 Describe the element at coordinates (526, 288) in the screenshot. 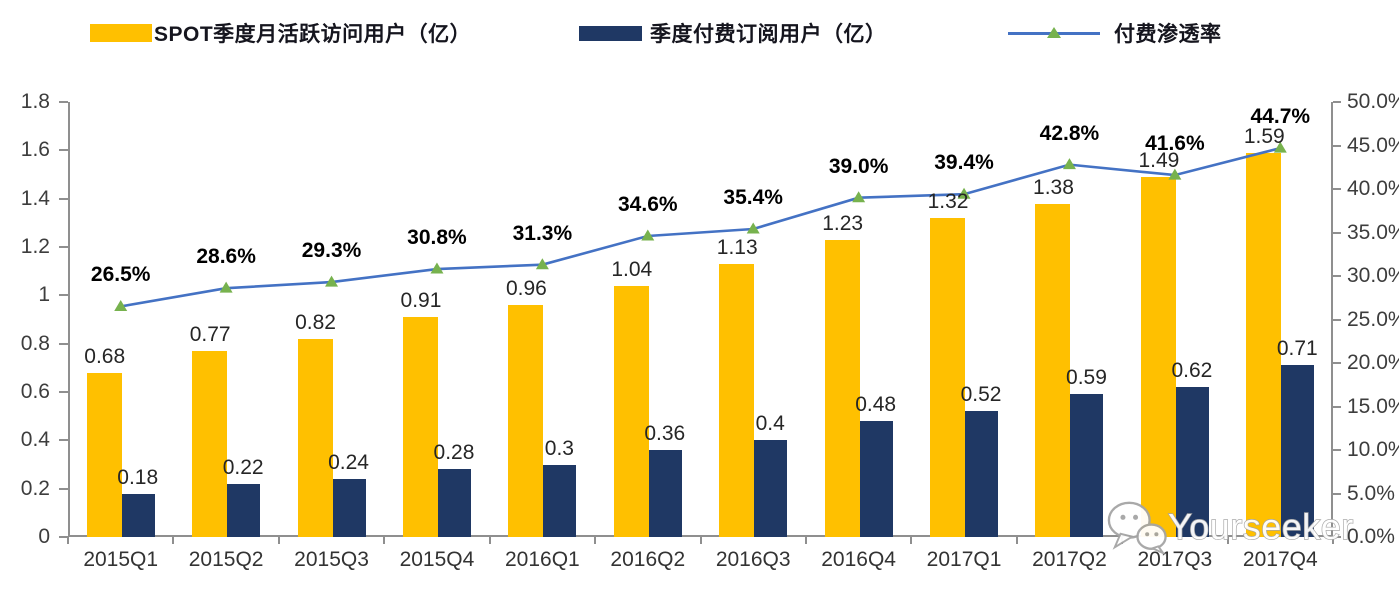

I see `bar-label-mau: 0.96` at that location.